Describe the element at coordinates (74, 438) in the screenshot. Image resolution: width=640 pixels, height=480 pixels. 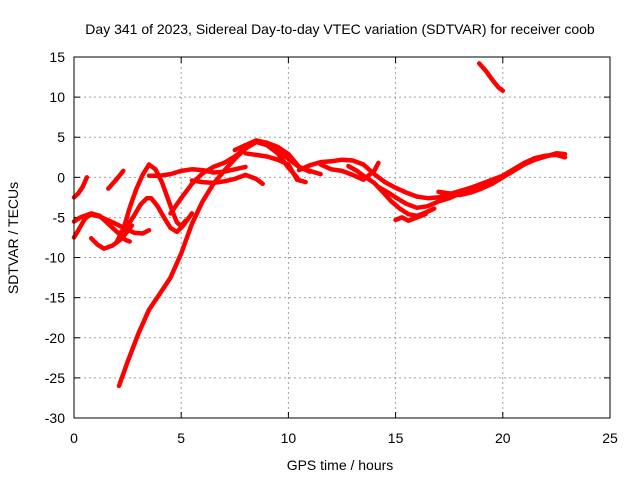
I see `x-tick-label: 0` at that location.